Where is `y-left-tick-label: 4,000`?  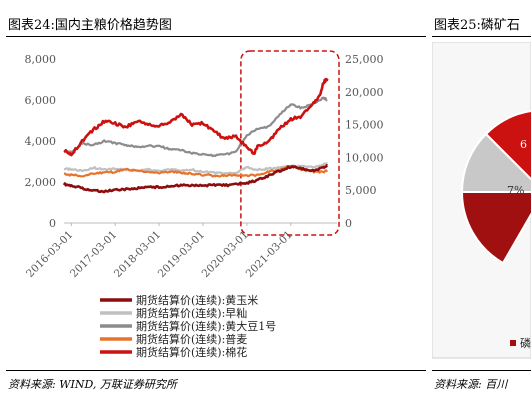 y-left-tick-label: 4,000 is located at coordinates (41, 141).